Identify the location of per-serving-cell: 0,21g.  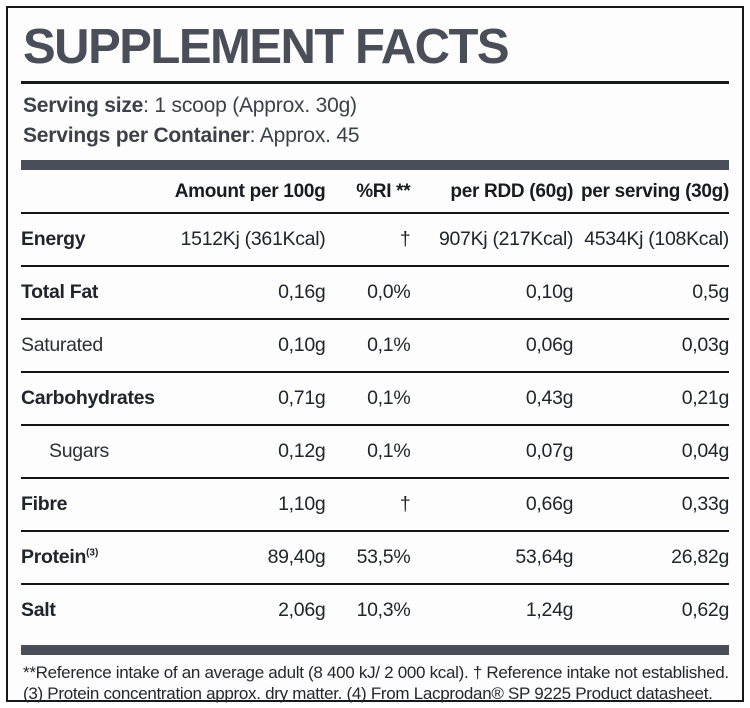
(651, 398).